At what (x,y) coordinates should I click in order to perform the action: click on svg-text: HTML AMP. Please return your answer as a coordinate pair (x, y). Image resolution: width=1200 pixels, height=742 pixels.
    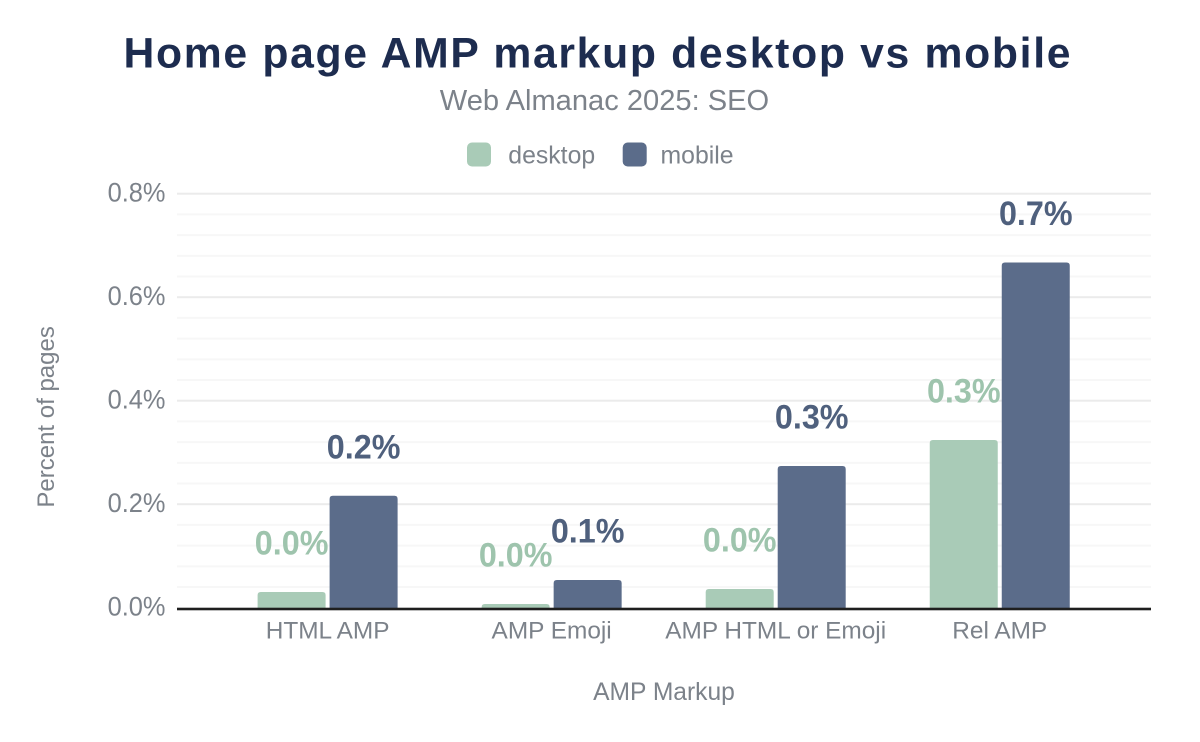
    Looking at the image, I should click on (328, 631).